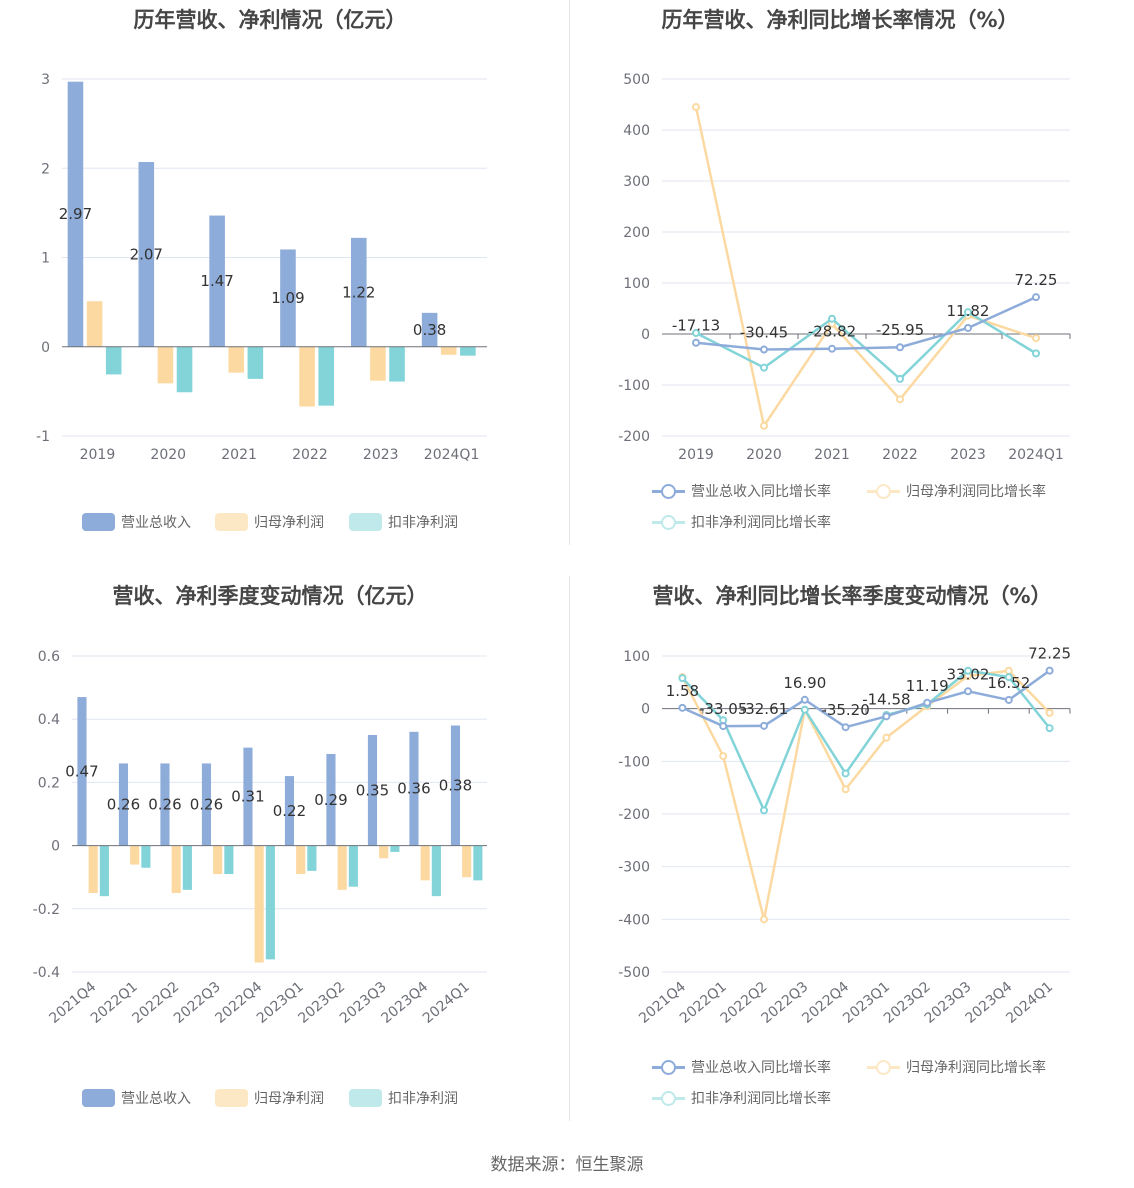 Image resolution: width=1134 pixels, height=1188 pixels. I want to click on y-tick-label: 0.4, so click(49, 720).